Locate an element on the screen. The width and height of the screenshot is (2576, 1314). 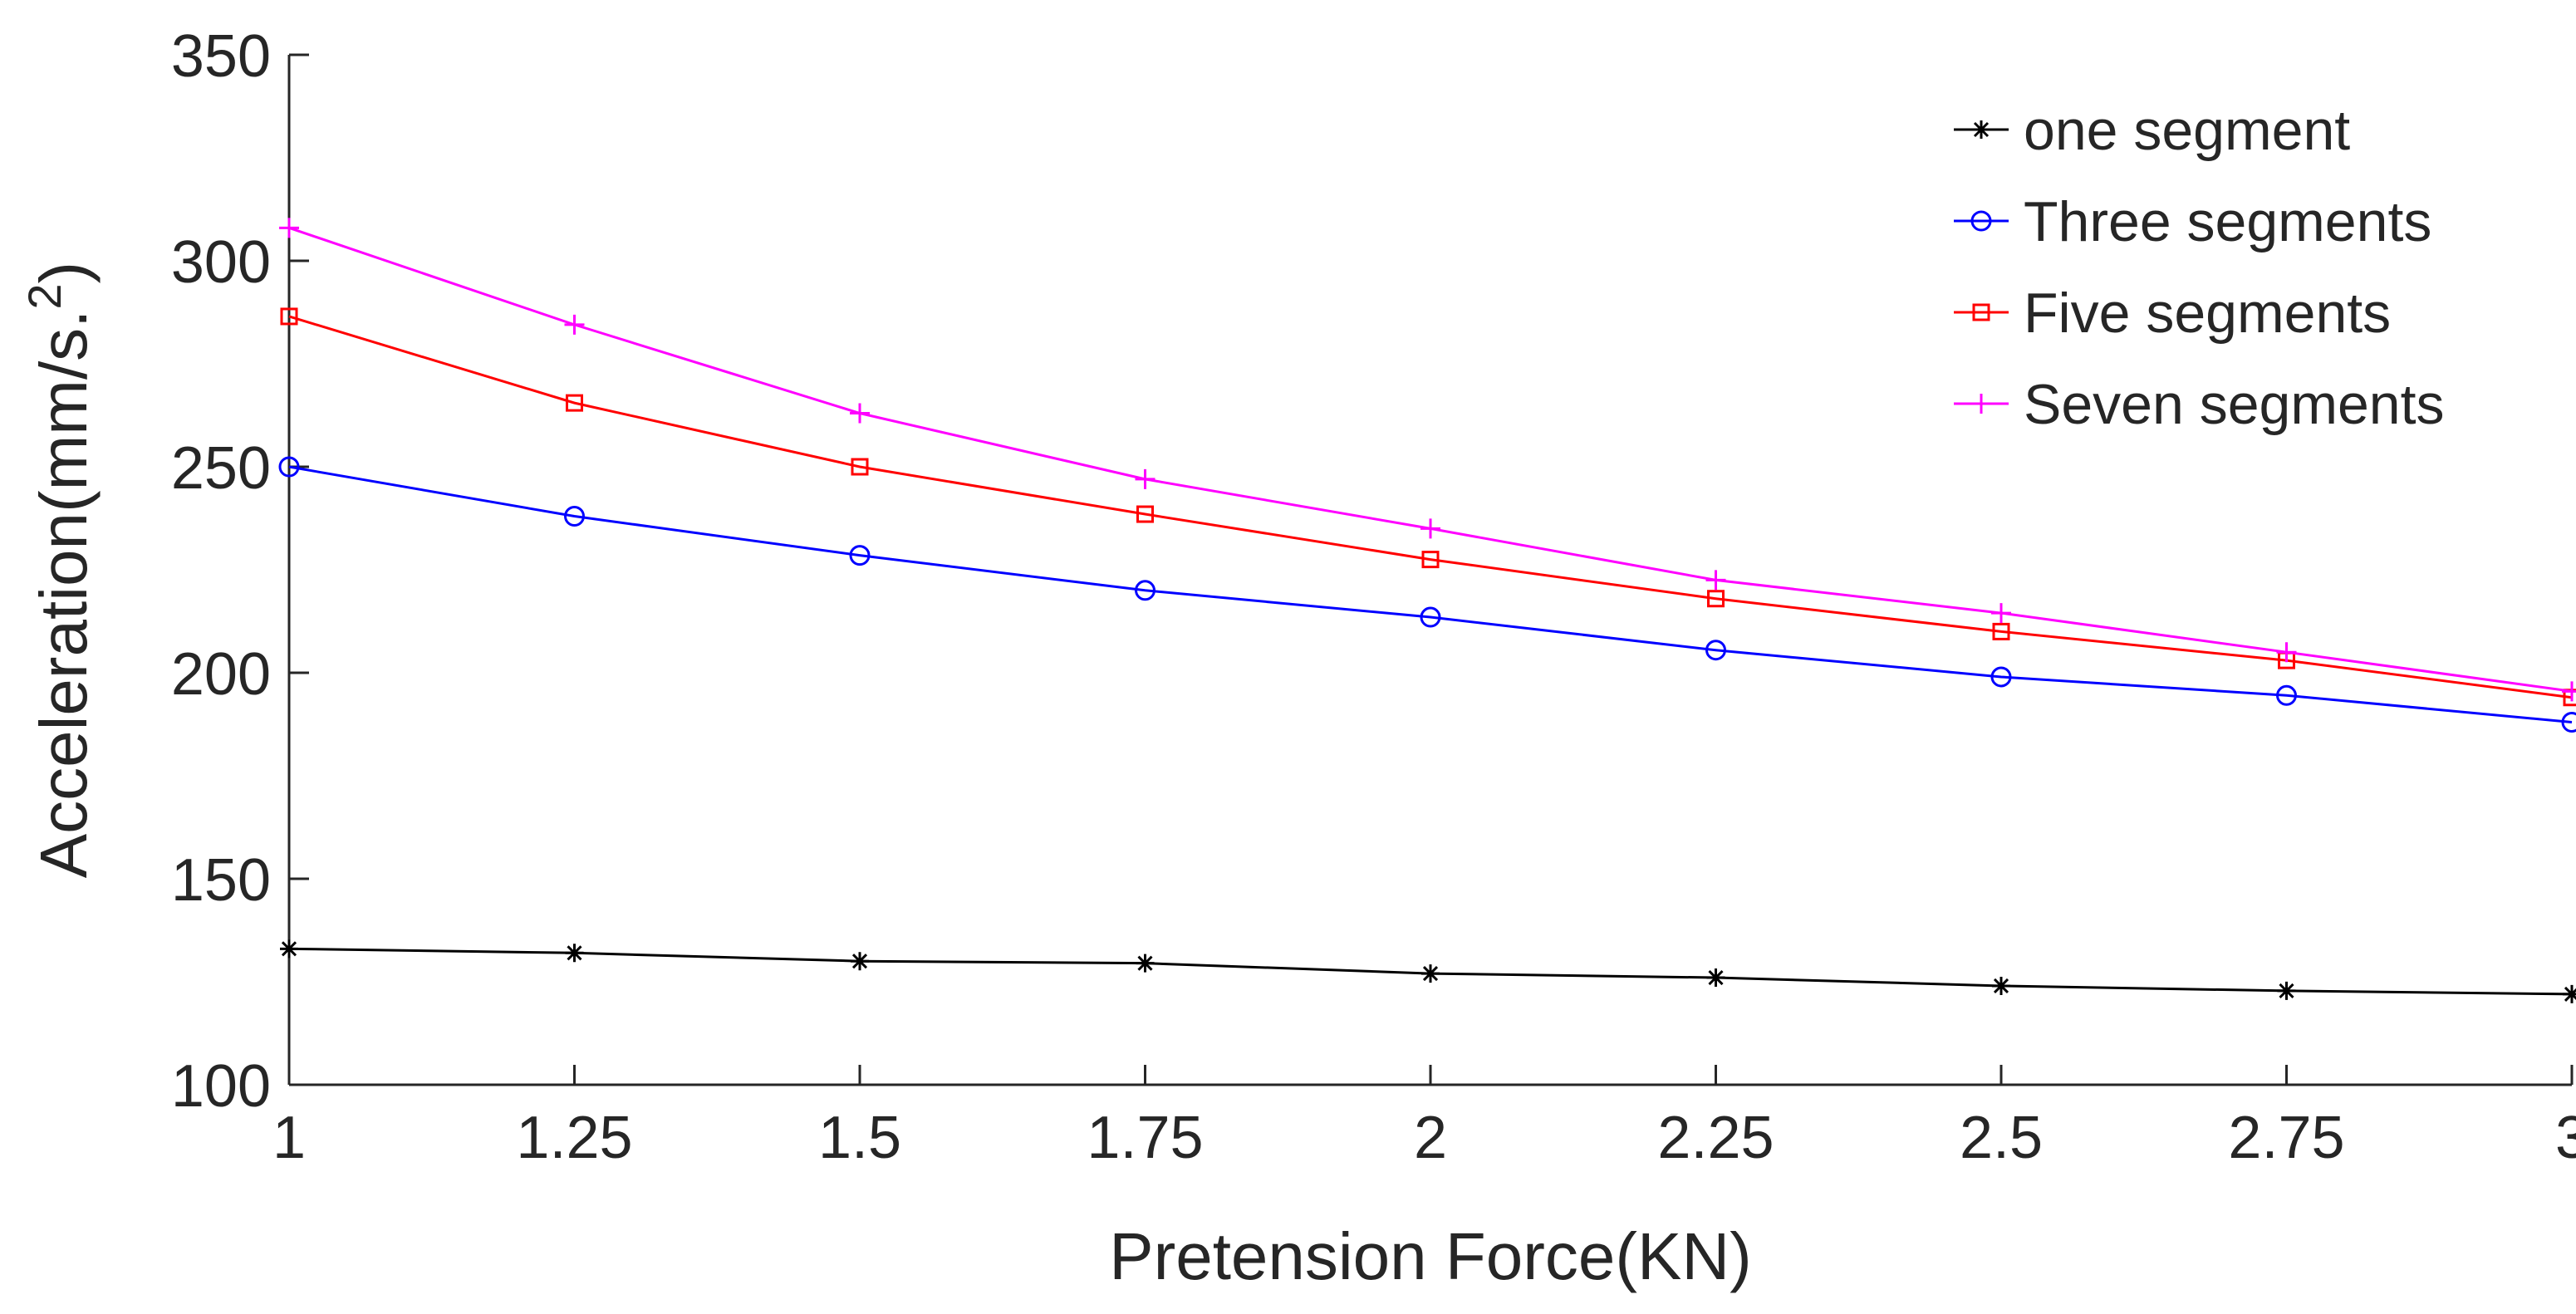
y-tick-label: 250 is located at coordinates (221, 468).